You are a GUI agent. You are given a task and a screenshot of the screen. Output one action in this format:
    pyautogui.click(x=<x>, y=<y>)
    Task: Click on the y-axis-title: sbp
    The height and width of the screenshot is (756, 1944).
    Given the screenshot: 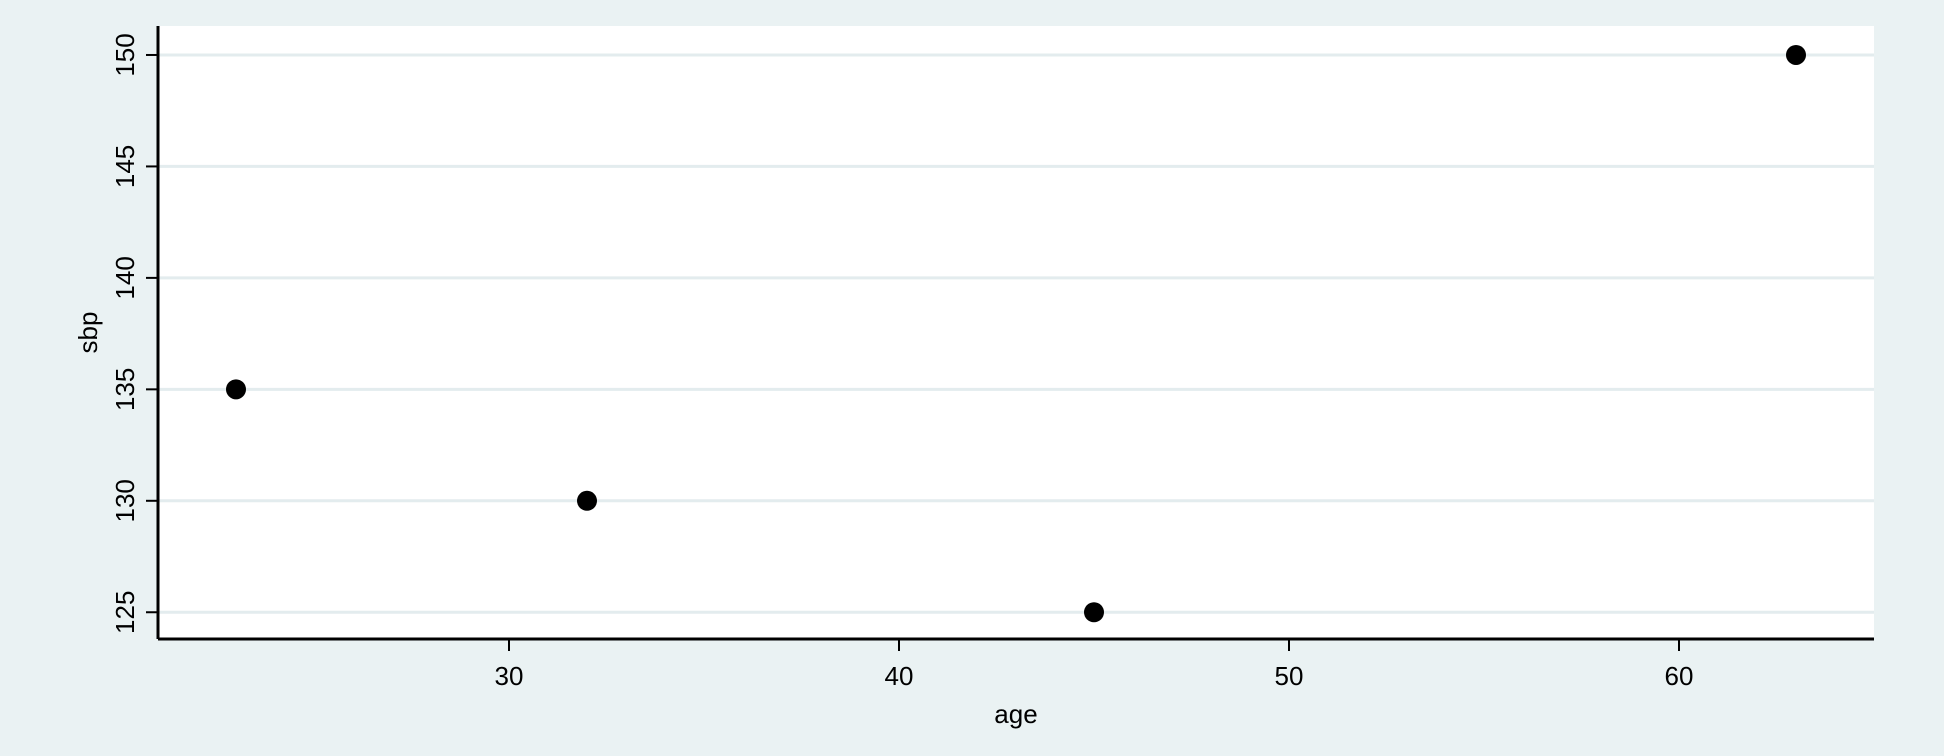 What is the action you would take?
    pyautogui.click(x=88, y=333)
    